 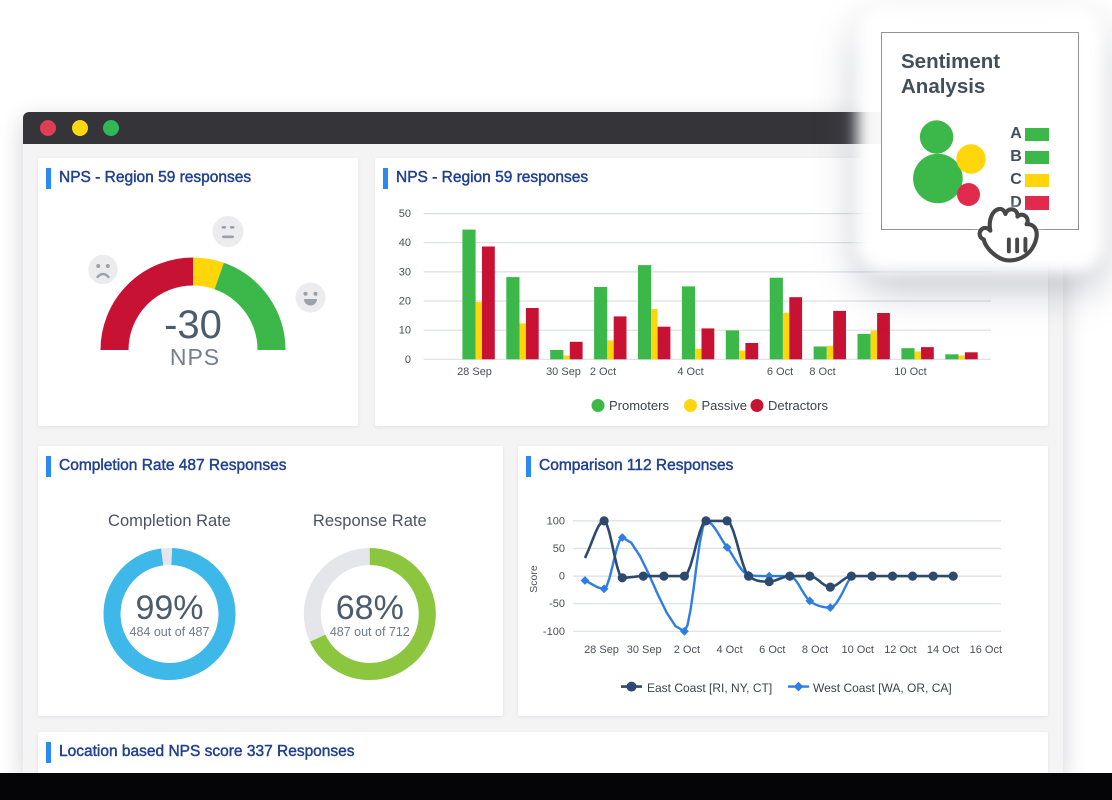 What do you see at coordinates (169, 521) in the screenshot?
I see `svg-text: Completion Rate` at bounding box center [169, 521].